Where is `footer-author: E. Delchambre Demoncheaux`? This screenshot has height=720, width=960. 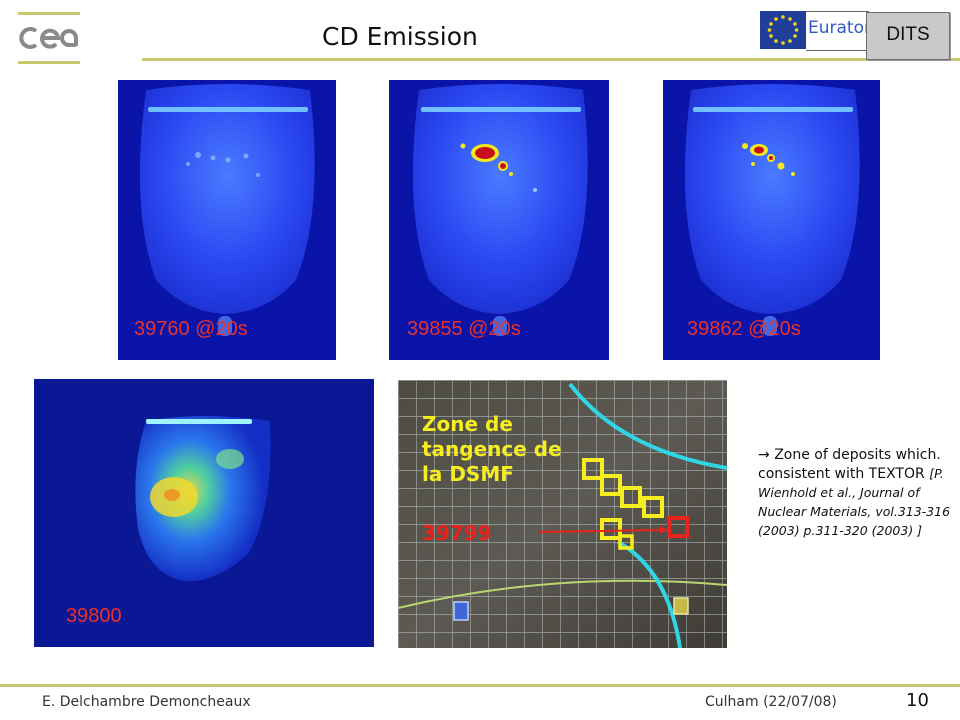
footer-author: E. Delchambre Demoncheaux is located at coordinates (146, 702).